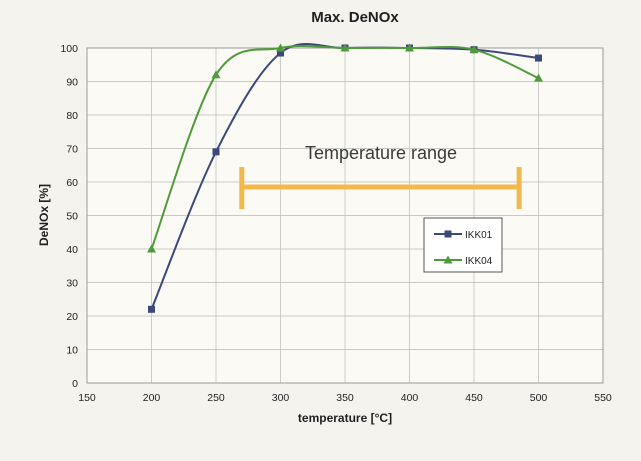 This screenshot has width=641, height=461. I want to click on y-tick-labels: 0 10 20 30 40 50 60 70 80 90 100, so click(69, 216).